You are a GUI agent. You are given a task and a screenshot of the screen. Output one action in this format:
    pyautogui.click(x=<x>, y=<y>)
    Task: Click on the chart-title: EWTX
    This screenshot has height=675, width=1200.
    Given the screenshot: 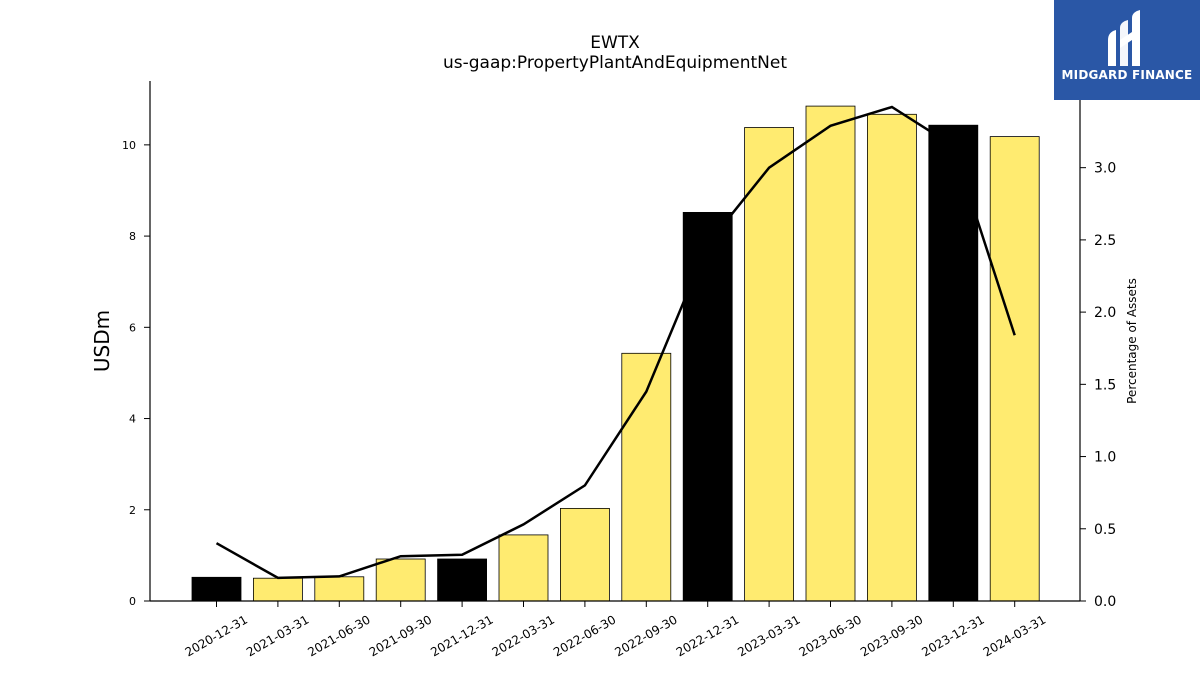 What is the action you would take?
    pyautogui.click(x=615, y=43)
    